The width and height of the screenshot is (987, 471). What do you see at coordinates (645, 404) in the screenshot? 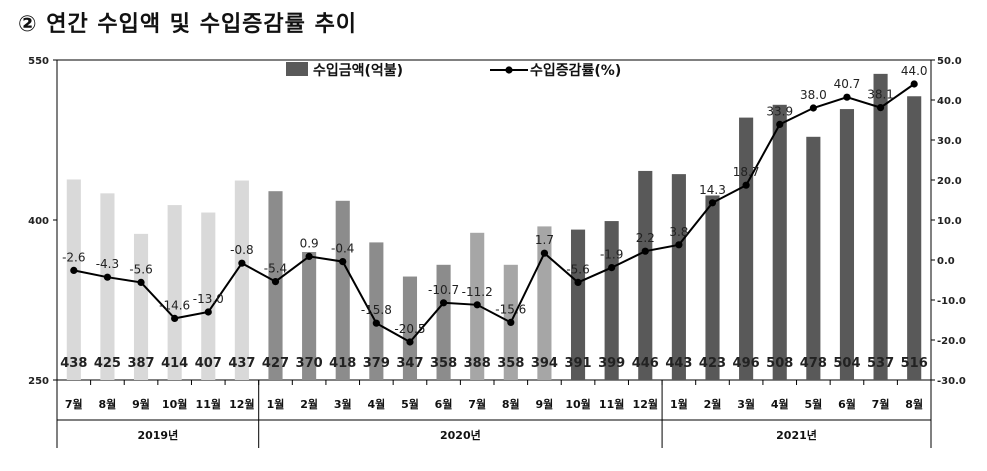
I see `x-category-label: 12월` at bounding box center [645, 404].